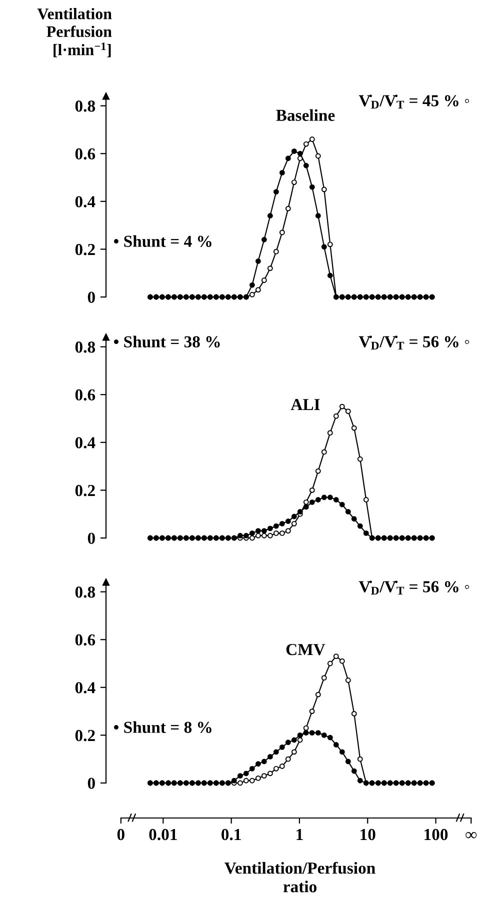 This screenshot has height=916, width=481. I want to click on text: CMV, so click(306, 650).